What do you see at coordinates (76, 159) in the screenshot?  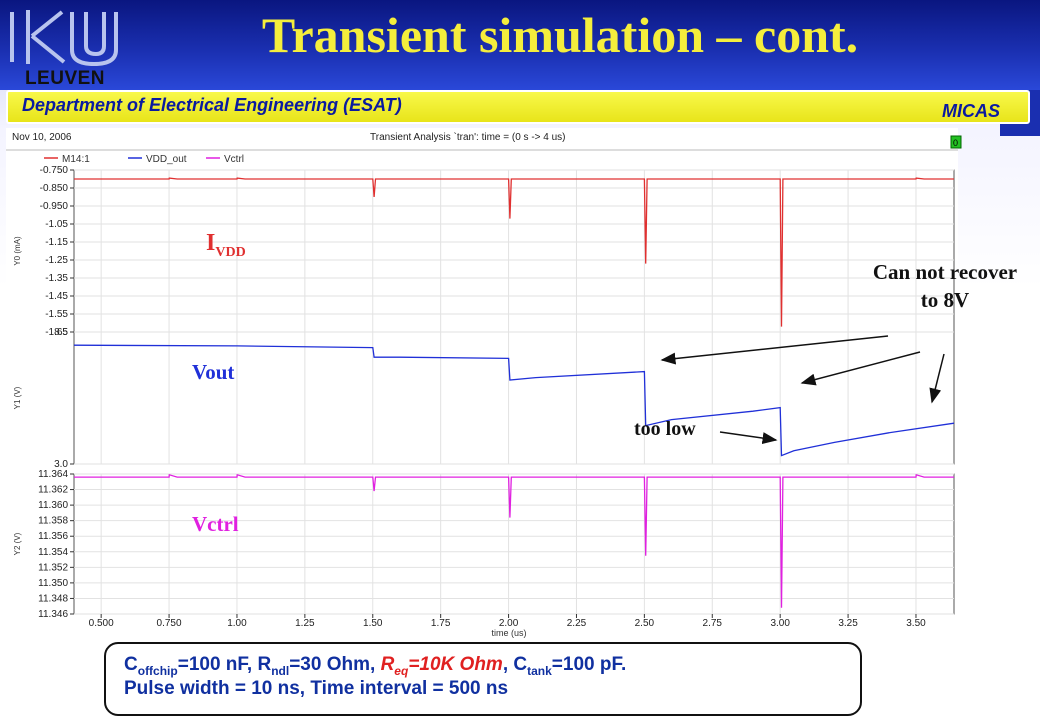 I see `legend-label: M14:1` at bounding box center [76, 159].